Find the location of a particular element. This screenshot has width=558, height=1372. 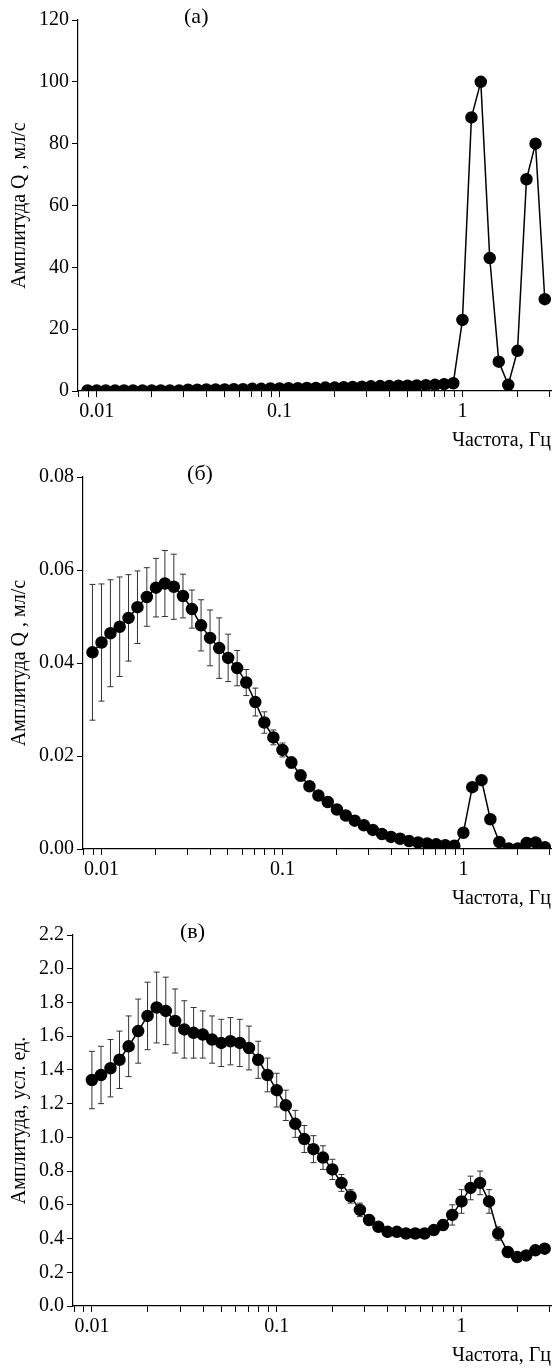

y-tick-label: 20 is located at coordinates (59, 327).